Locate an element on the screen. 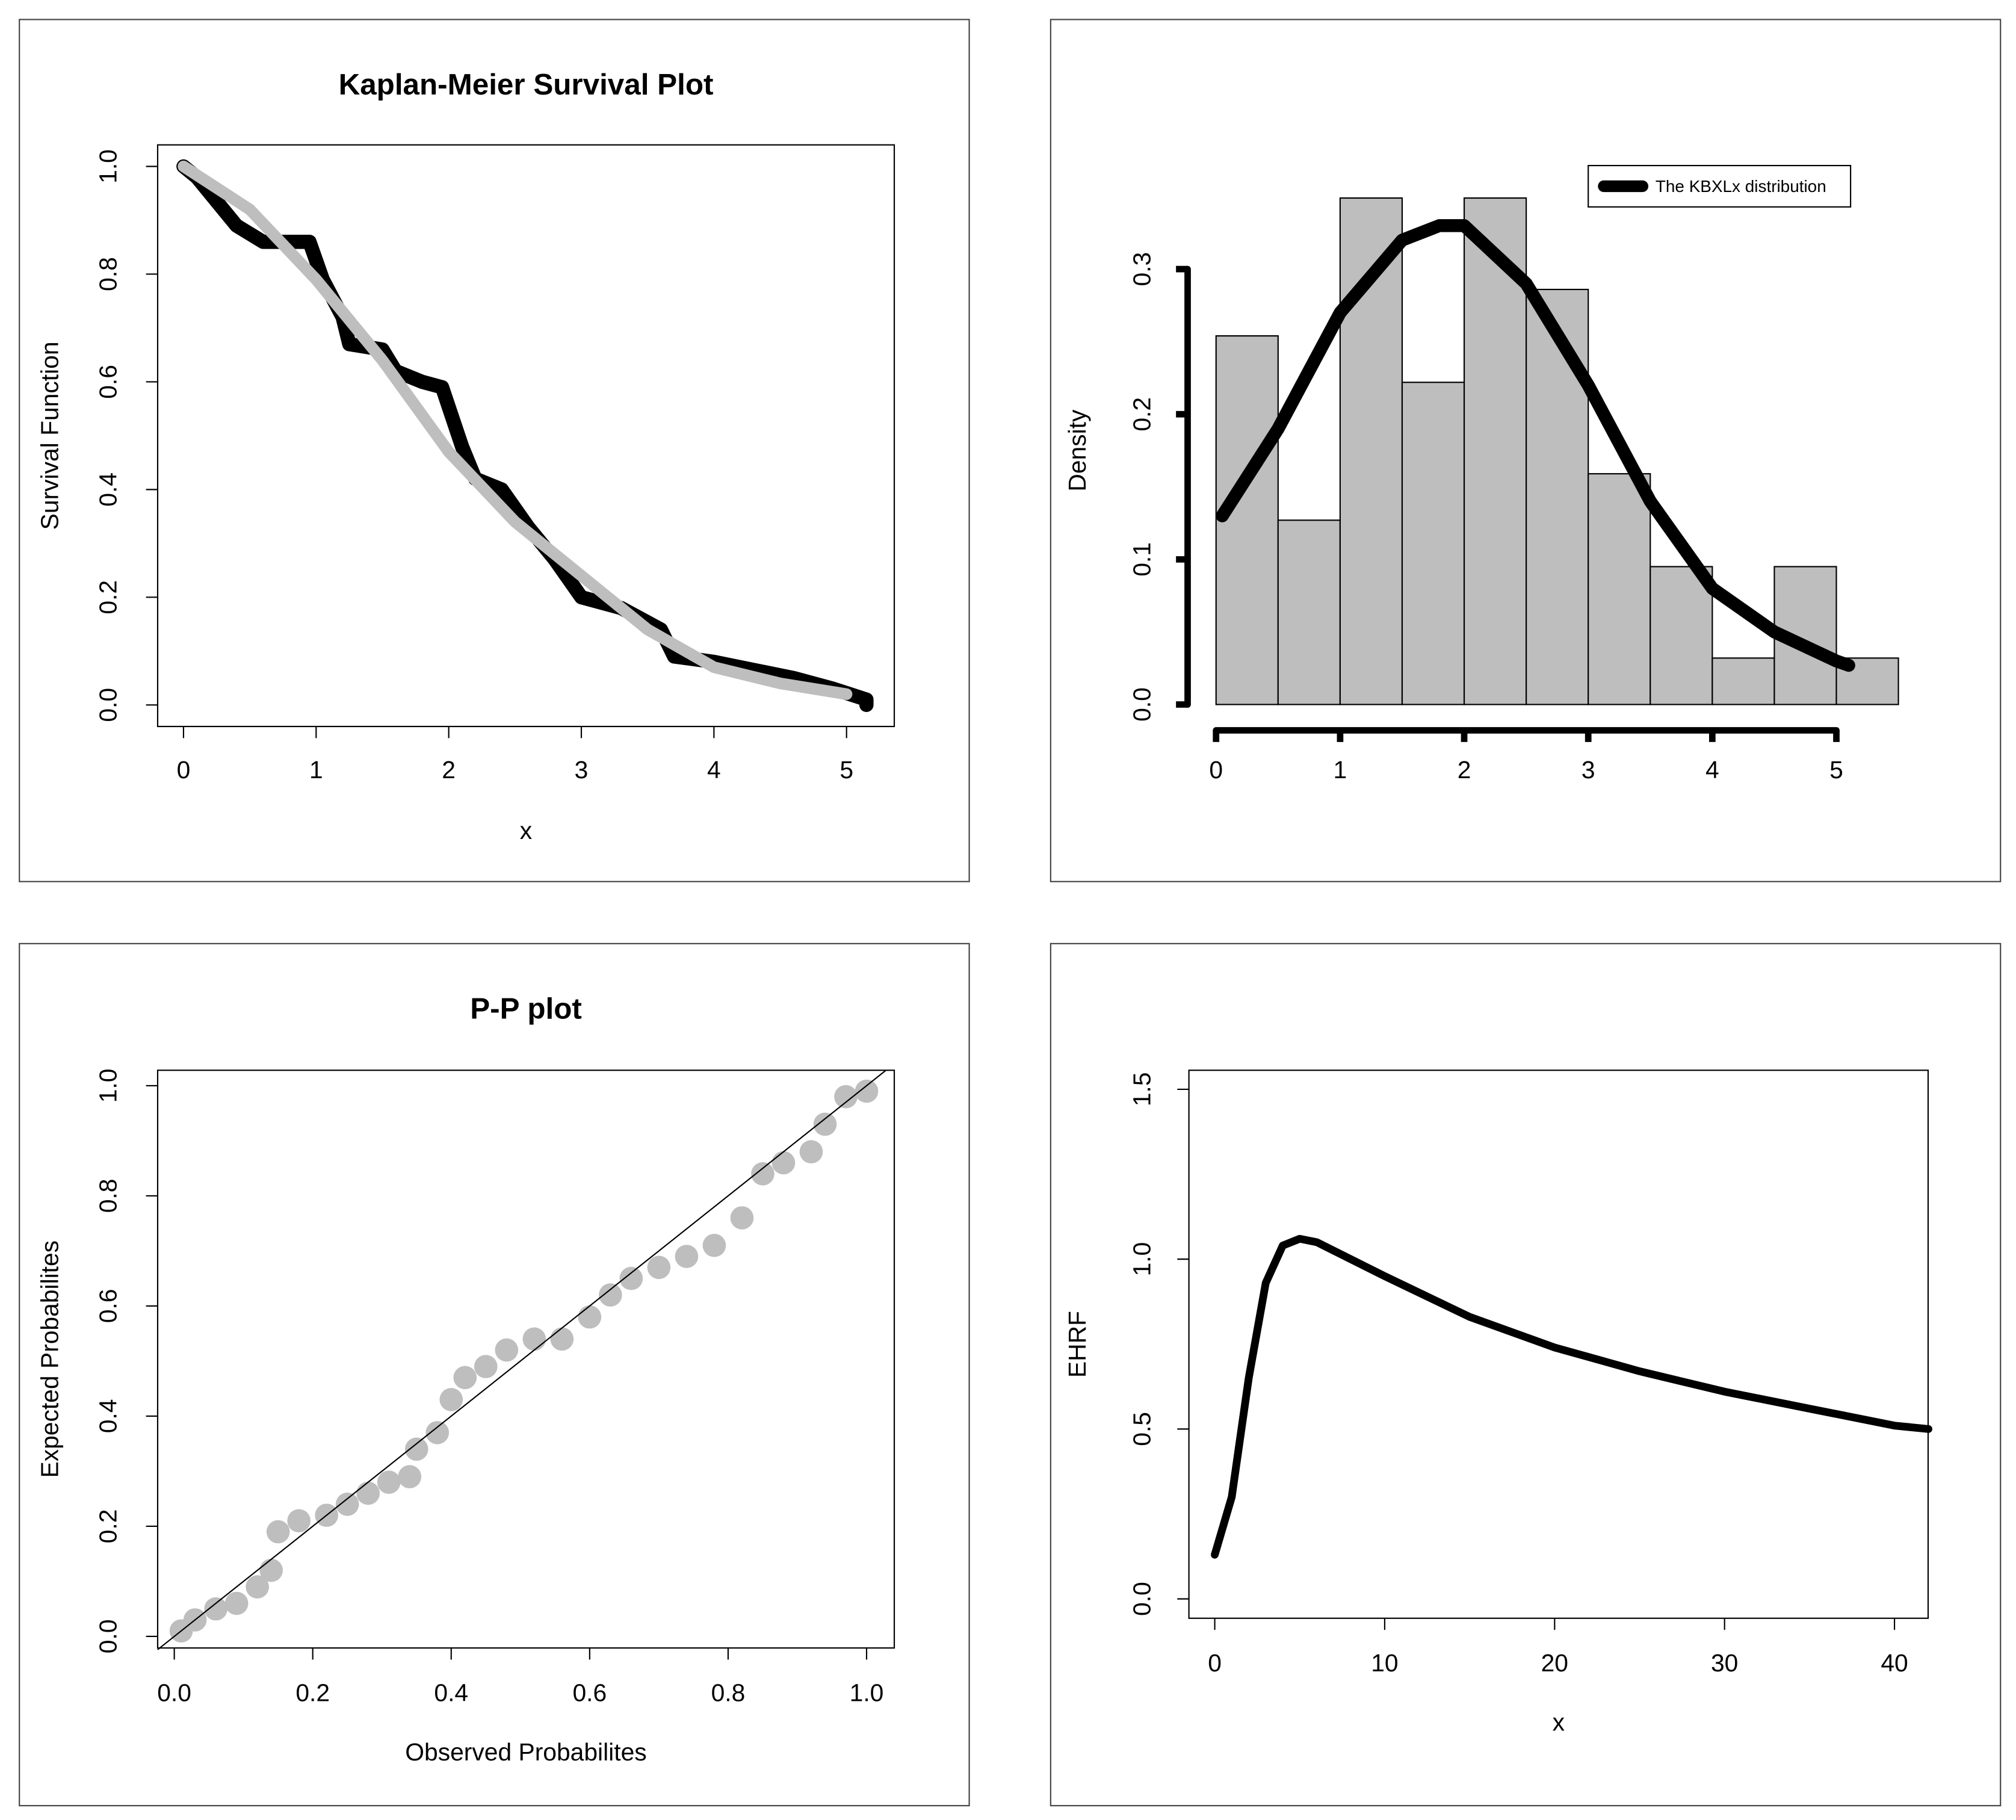 The image size is (2016, 1820). x-tick-label: 30 is located at coordinates (1725, 1663).